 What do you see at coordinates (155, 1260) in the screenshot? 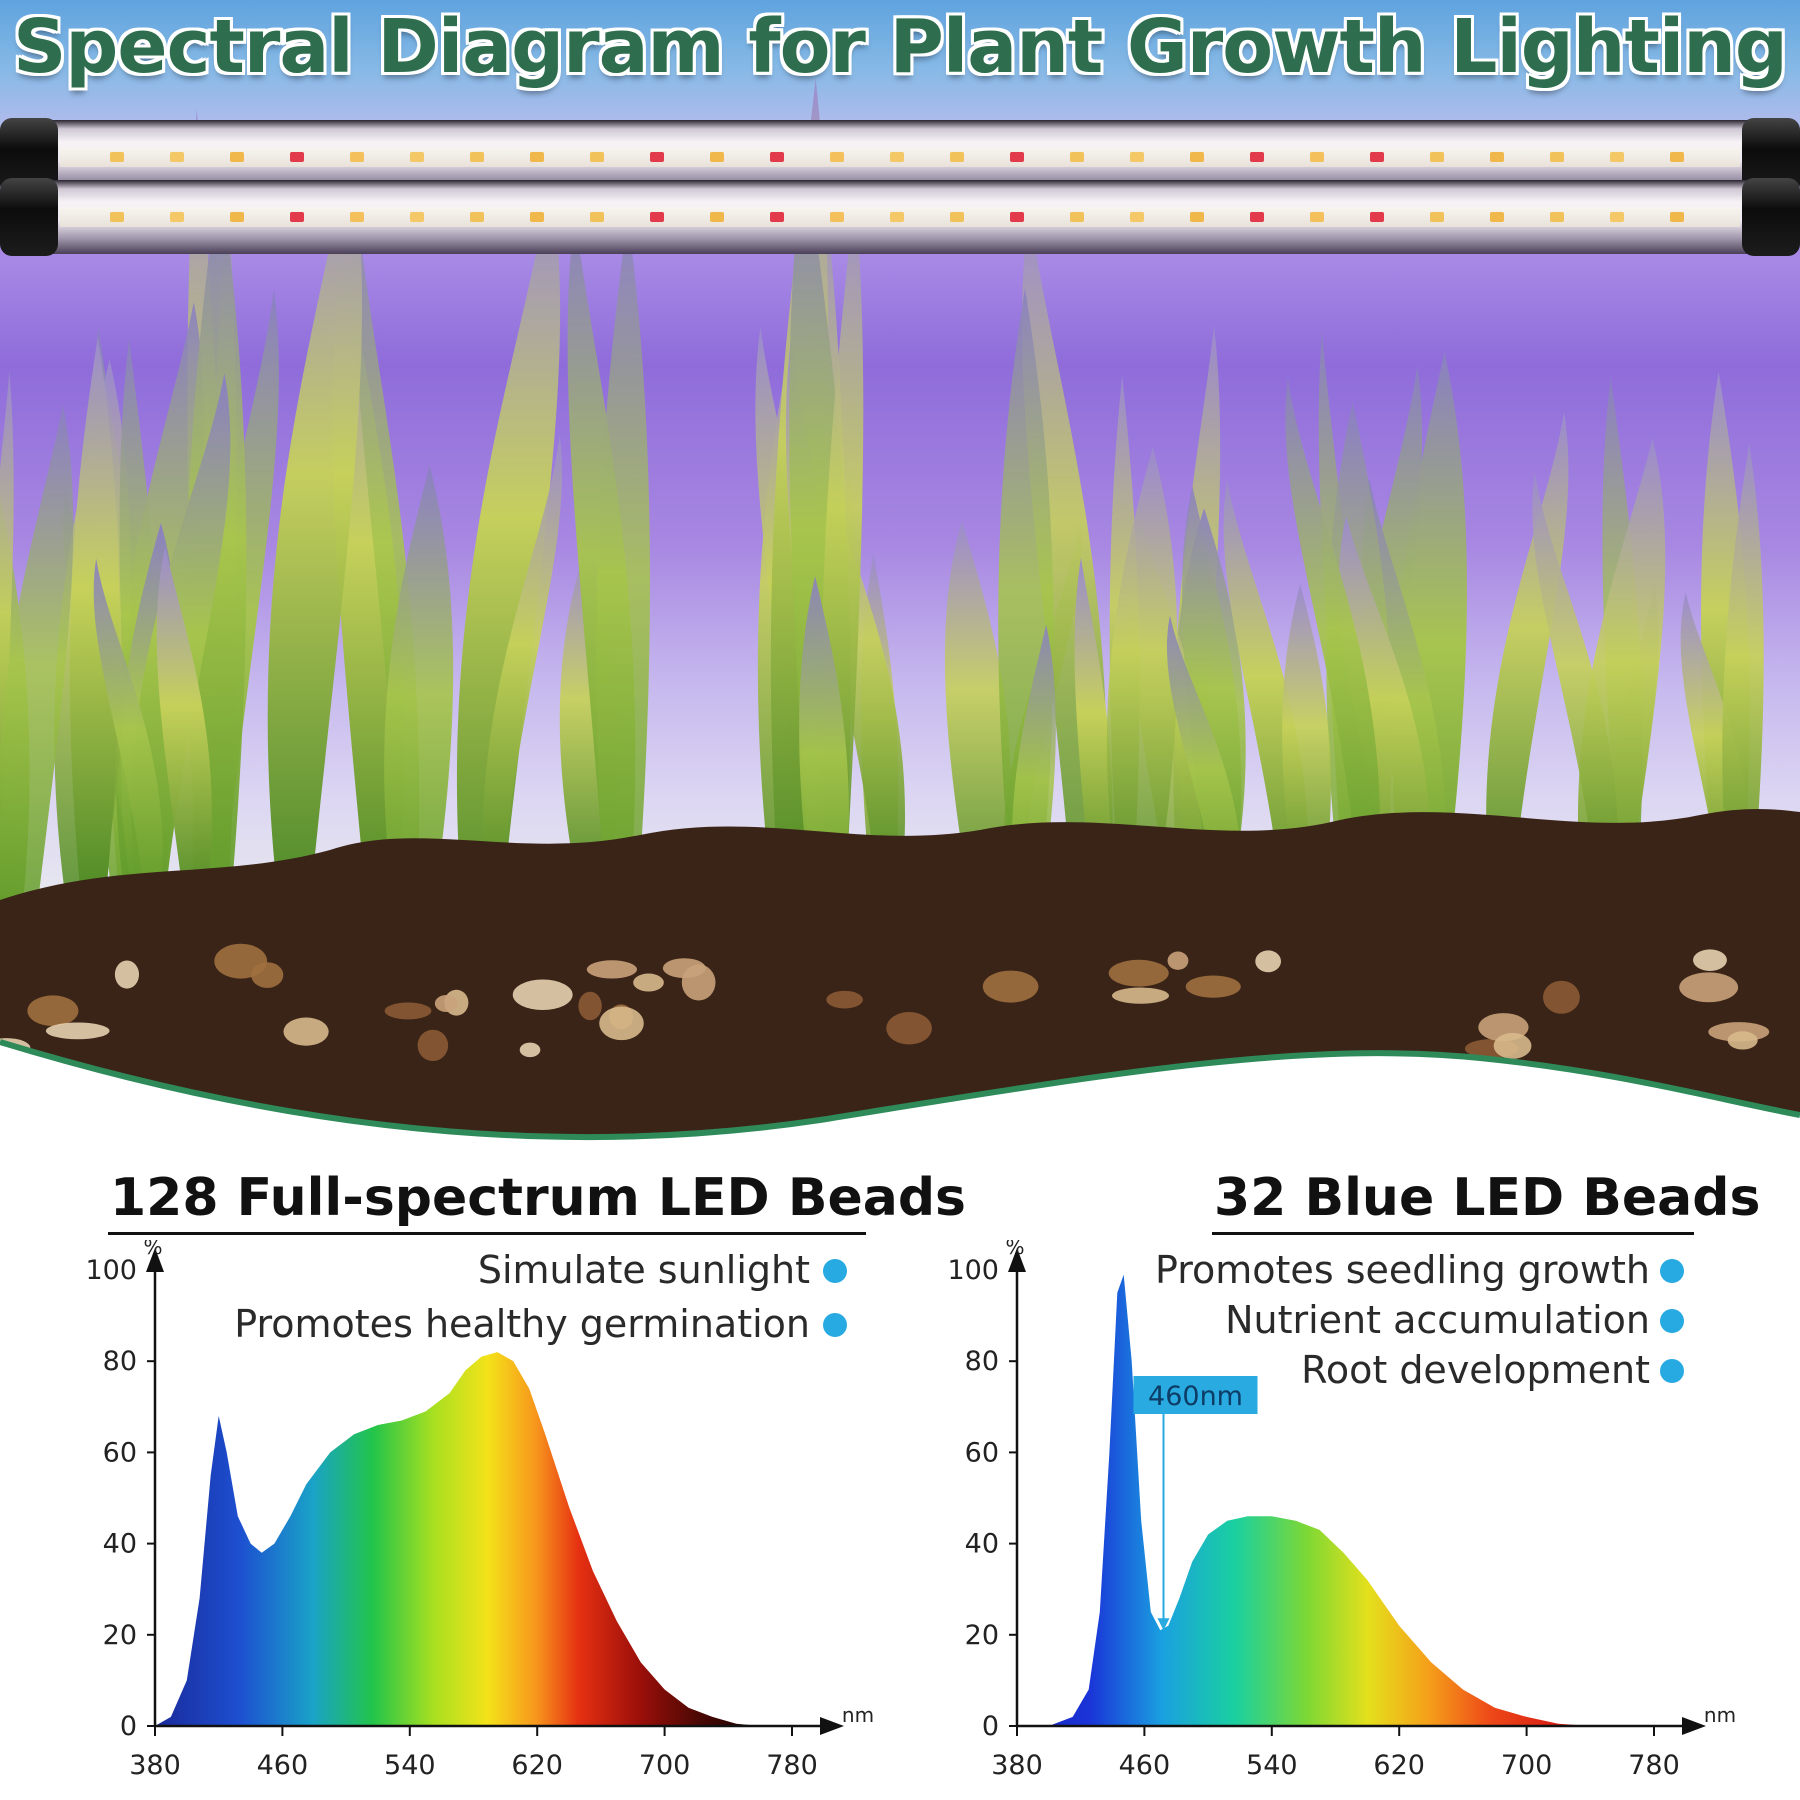
I see `y-axis-arrow-icon` at bounding box center [155, 1260].